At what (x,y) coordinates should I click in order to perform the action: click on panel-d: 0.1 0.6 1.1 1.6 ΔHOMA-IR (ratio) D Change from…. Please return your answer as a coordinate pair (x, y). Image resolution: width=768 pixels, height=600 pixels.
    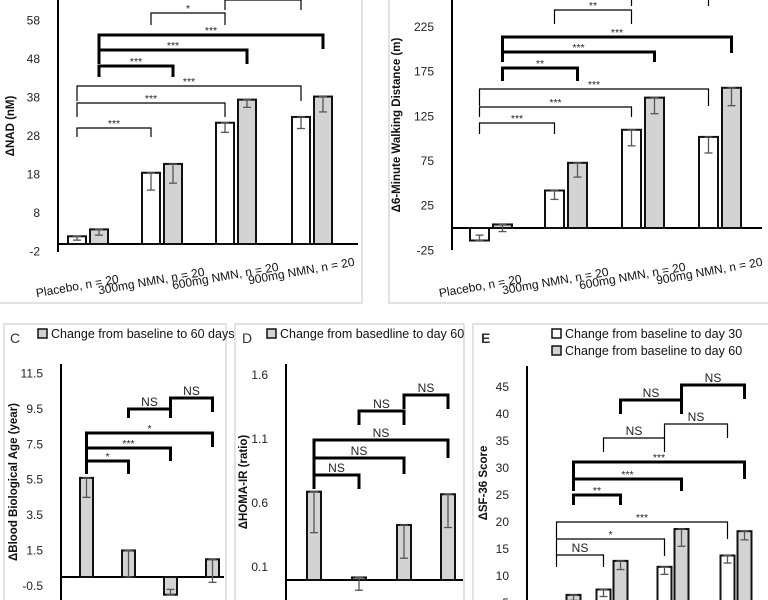
    Looking at the image, I should click on (351, 463).